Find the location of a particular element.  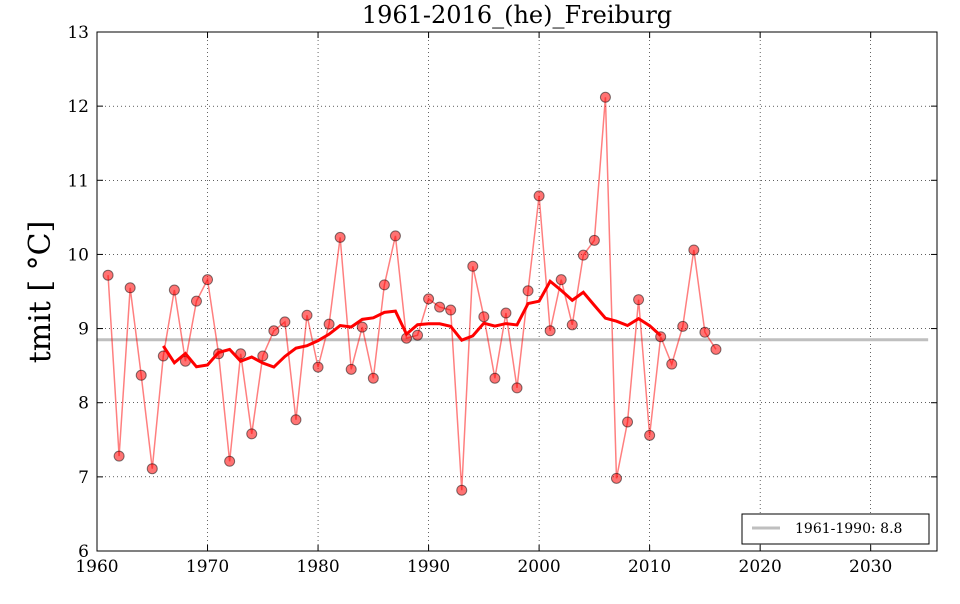

chart-title: 1961-2016_(he)_Freiburg is located at coordinates (517, 15).